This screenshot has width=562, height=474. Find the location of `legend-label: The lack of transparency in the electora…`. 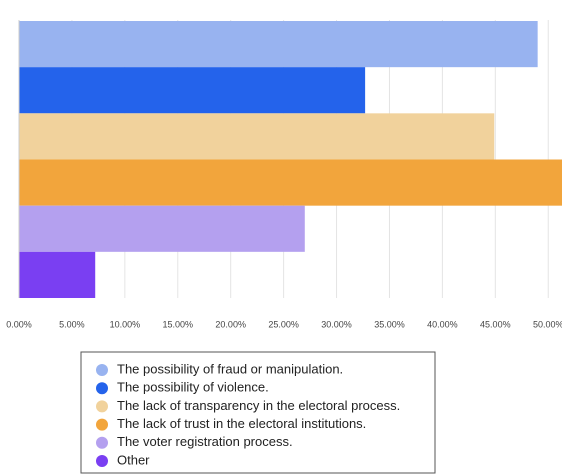

legend-label: The lack of transparency in the electora… is located at coordinates (258, 405).